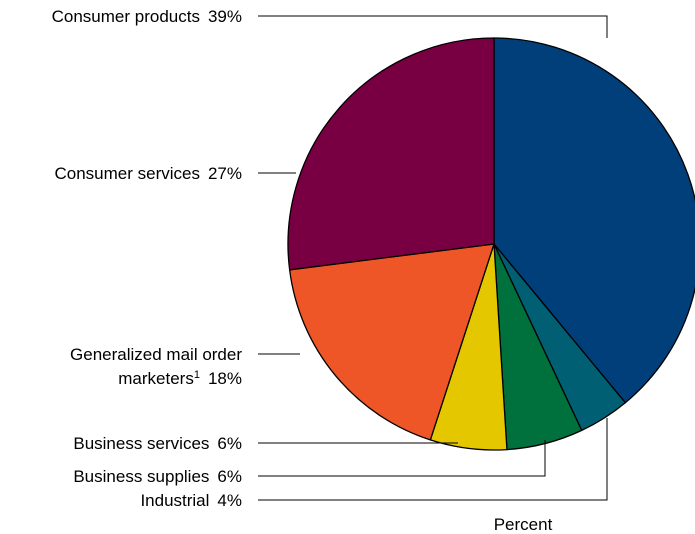 This screenshot has width=695, height=534. Describe the element at coordinates (157, 476) in the screenshot. I see `label-business-supplies: Business supplies 6%` at that location.